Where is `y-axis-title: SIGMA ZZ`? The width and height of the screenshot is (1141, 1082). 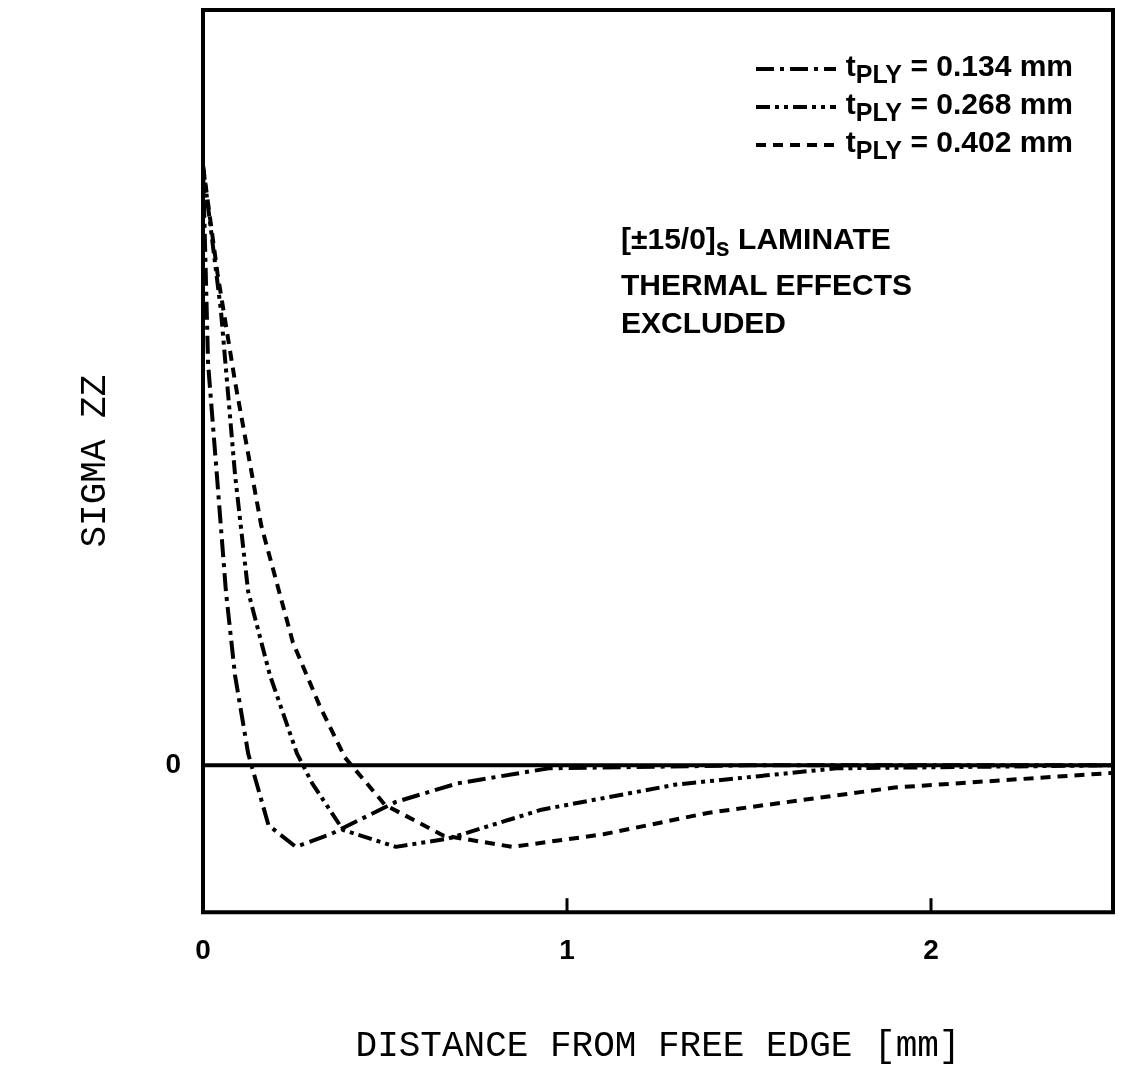
y-axis-title: SIGMA ZZ is located at coordinates (95, 461).